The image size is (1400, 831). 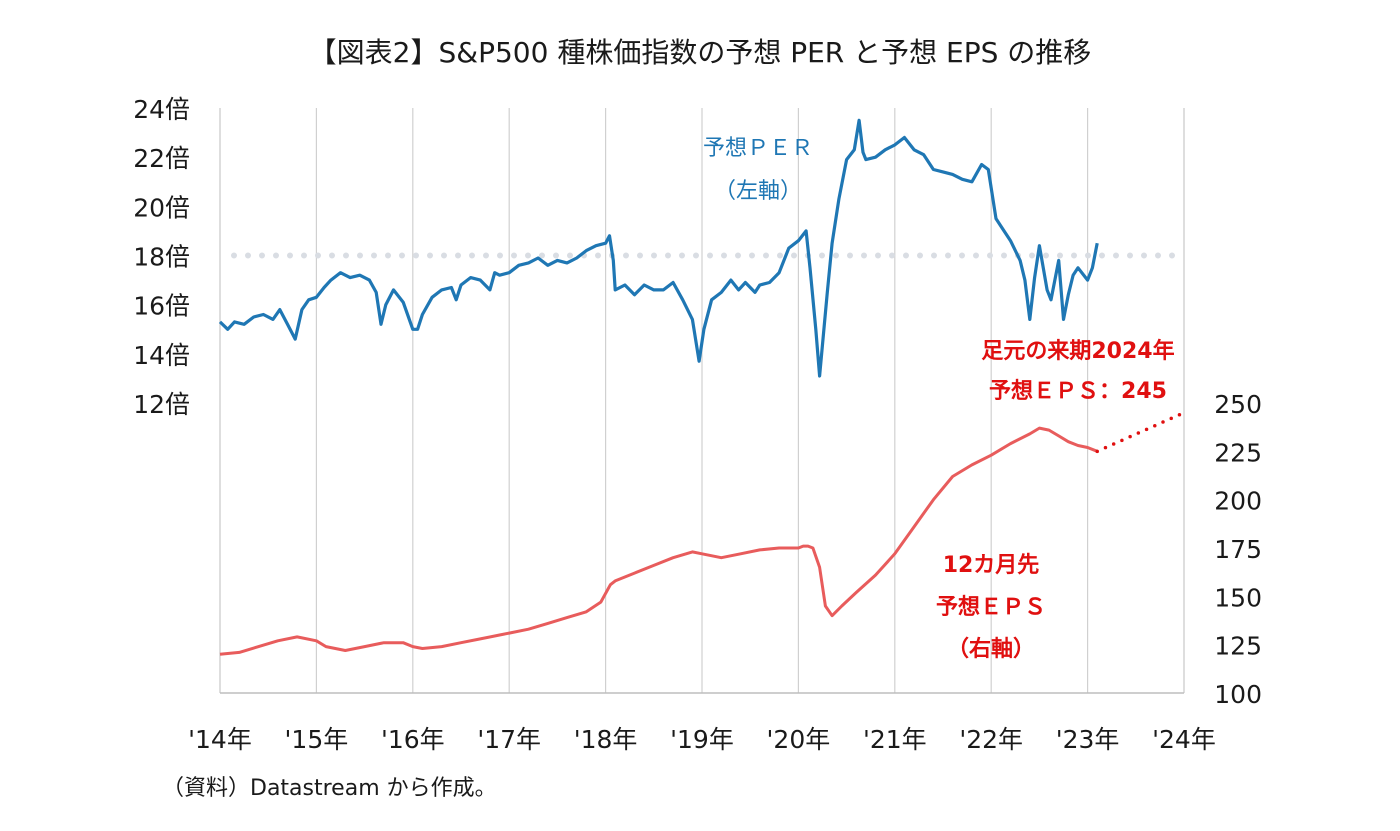 What do you see at coordinates (161, 109) in the screenshot?
I see `left-tick-label: 24倍` at bounding box center [161, 109].